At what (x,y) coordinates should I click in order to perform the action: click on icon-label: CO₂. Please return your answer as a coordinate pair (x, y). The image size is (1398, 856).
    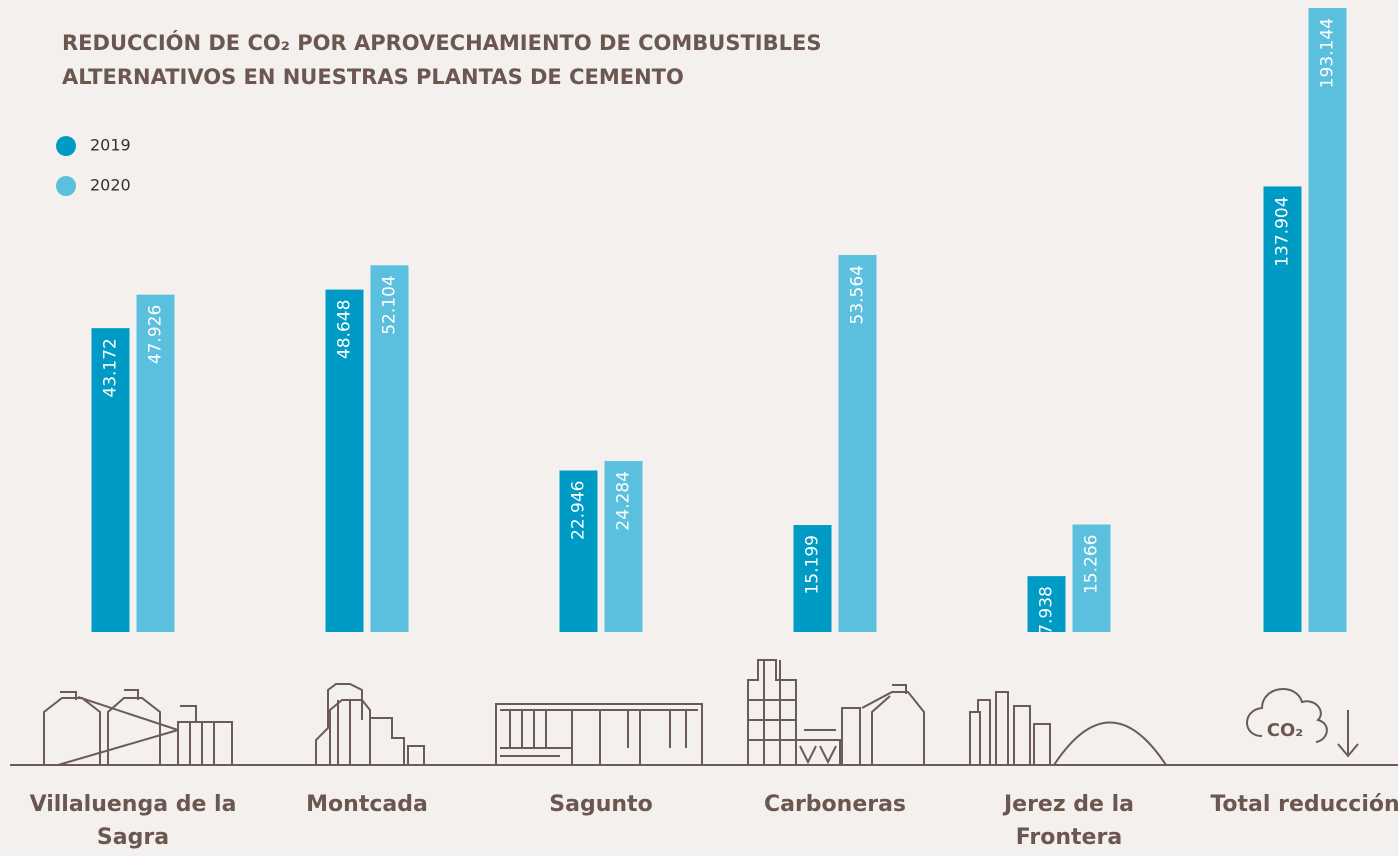
    Looking at the image, I should click on (1285, 730).